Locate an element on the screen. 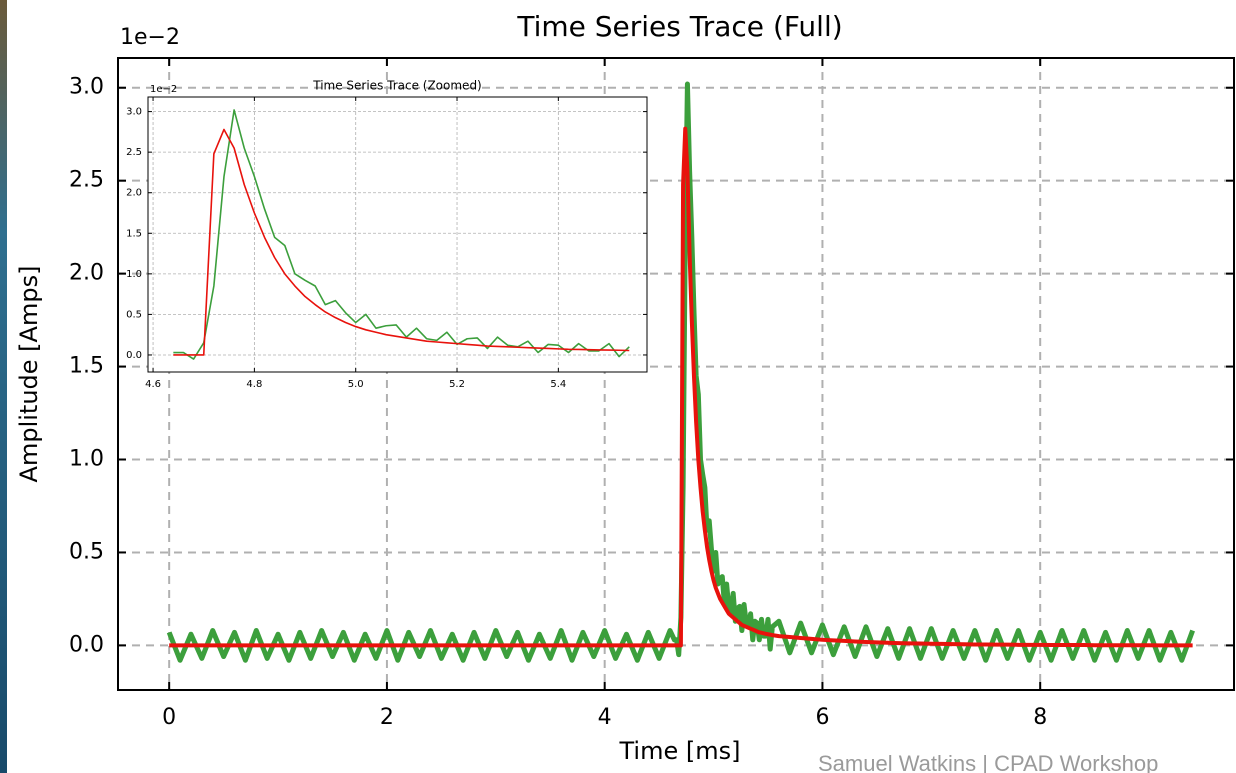  x-tick-label: 6 is located at coordinates (822, 717).